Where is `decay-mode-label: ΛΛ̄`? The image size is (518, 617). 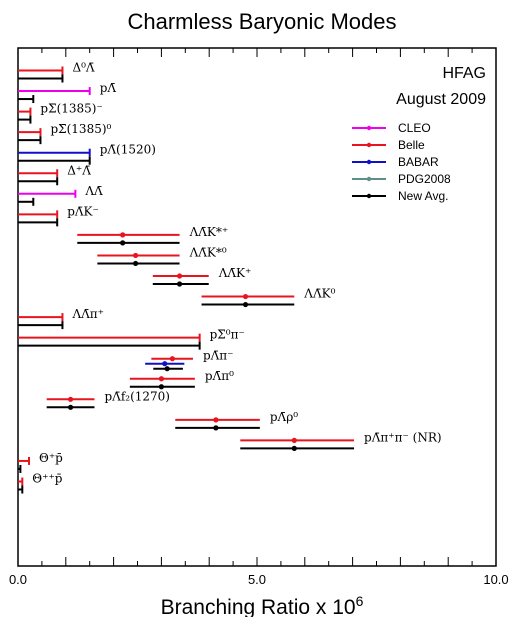 decay-mode-label: ΛΛ̄ is located at coordinates (93, 191).